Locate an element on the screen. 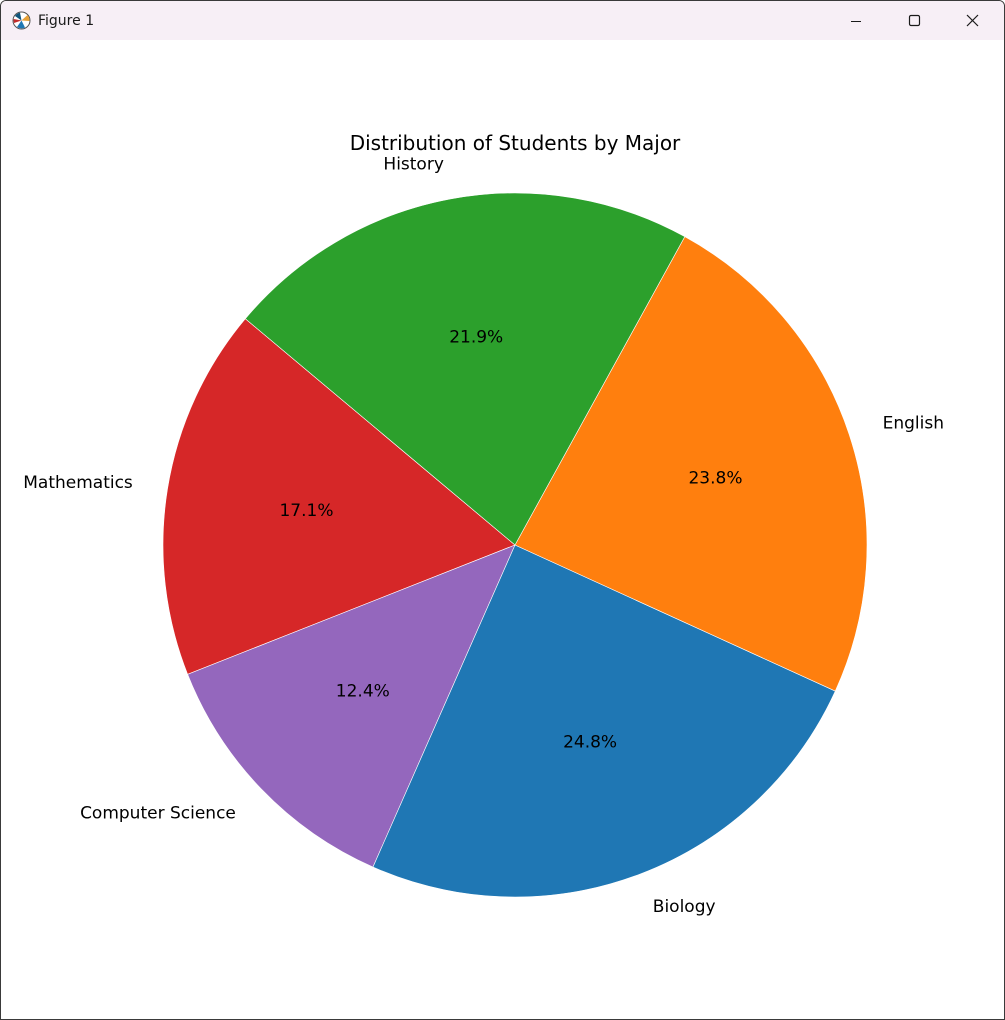 The width and height of the screenshot is (1005, 1020). minimize-button is located at coordinates (856, 20).